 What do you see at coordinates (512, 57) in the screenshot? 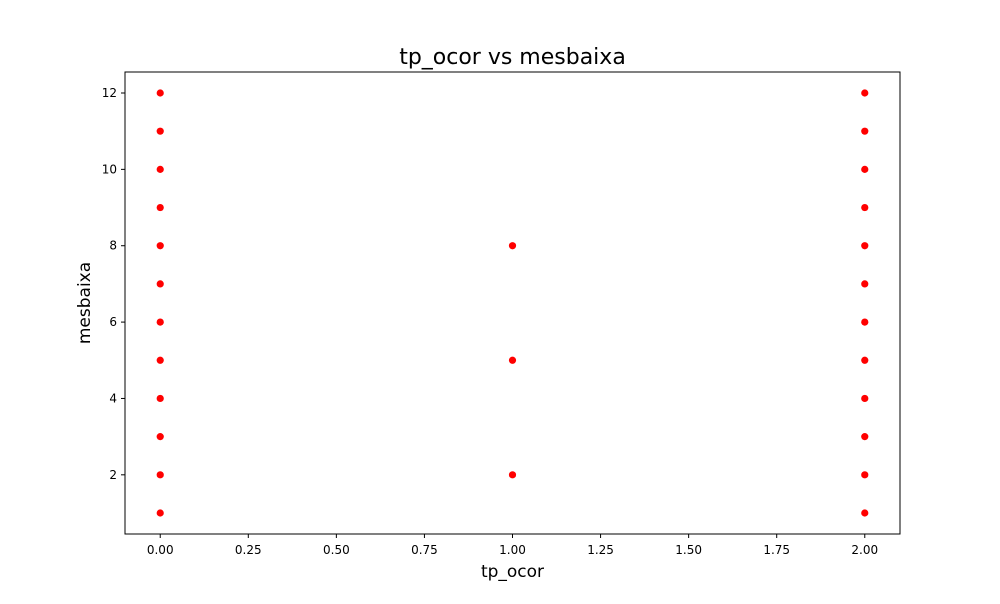
I see `chart-title: tp_ocor vs mesbaixa` at bounding box center [512, 57].